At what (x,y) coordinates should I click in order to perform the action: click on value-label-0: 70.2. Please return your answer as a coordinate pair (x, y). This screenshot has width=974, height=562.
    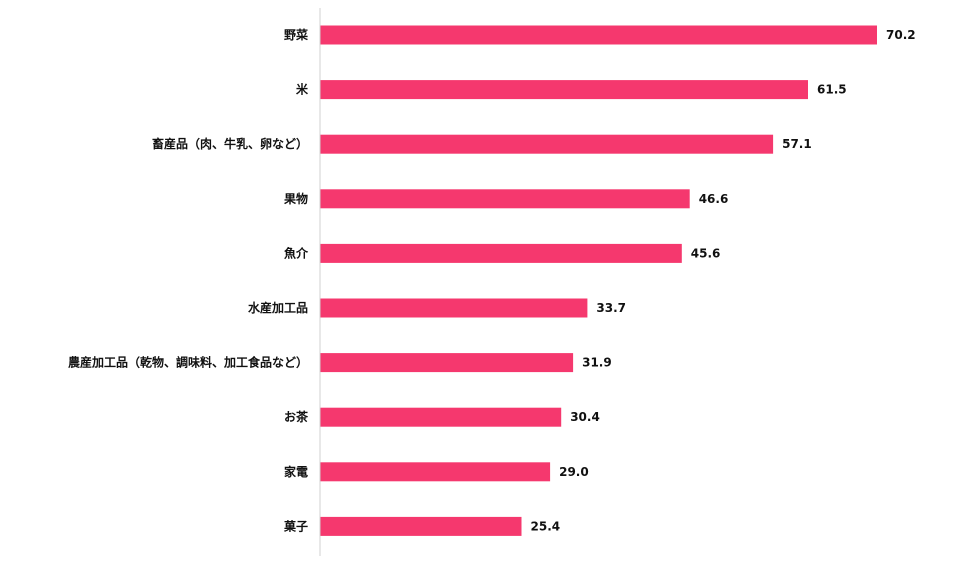
    Looking at the image, I should click on (901, 35).